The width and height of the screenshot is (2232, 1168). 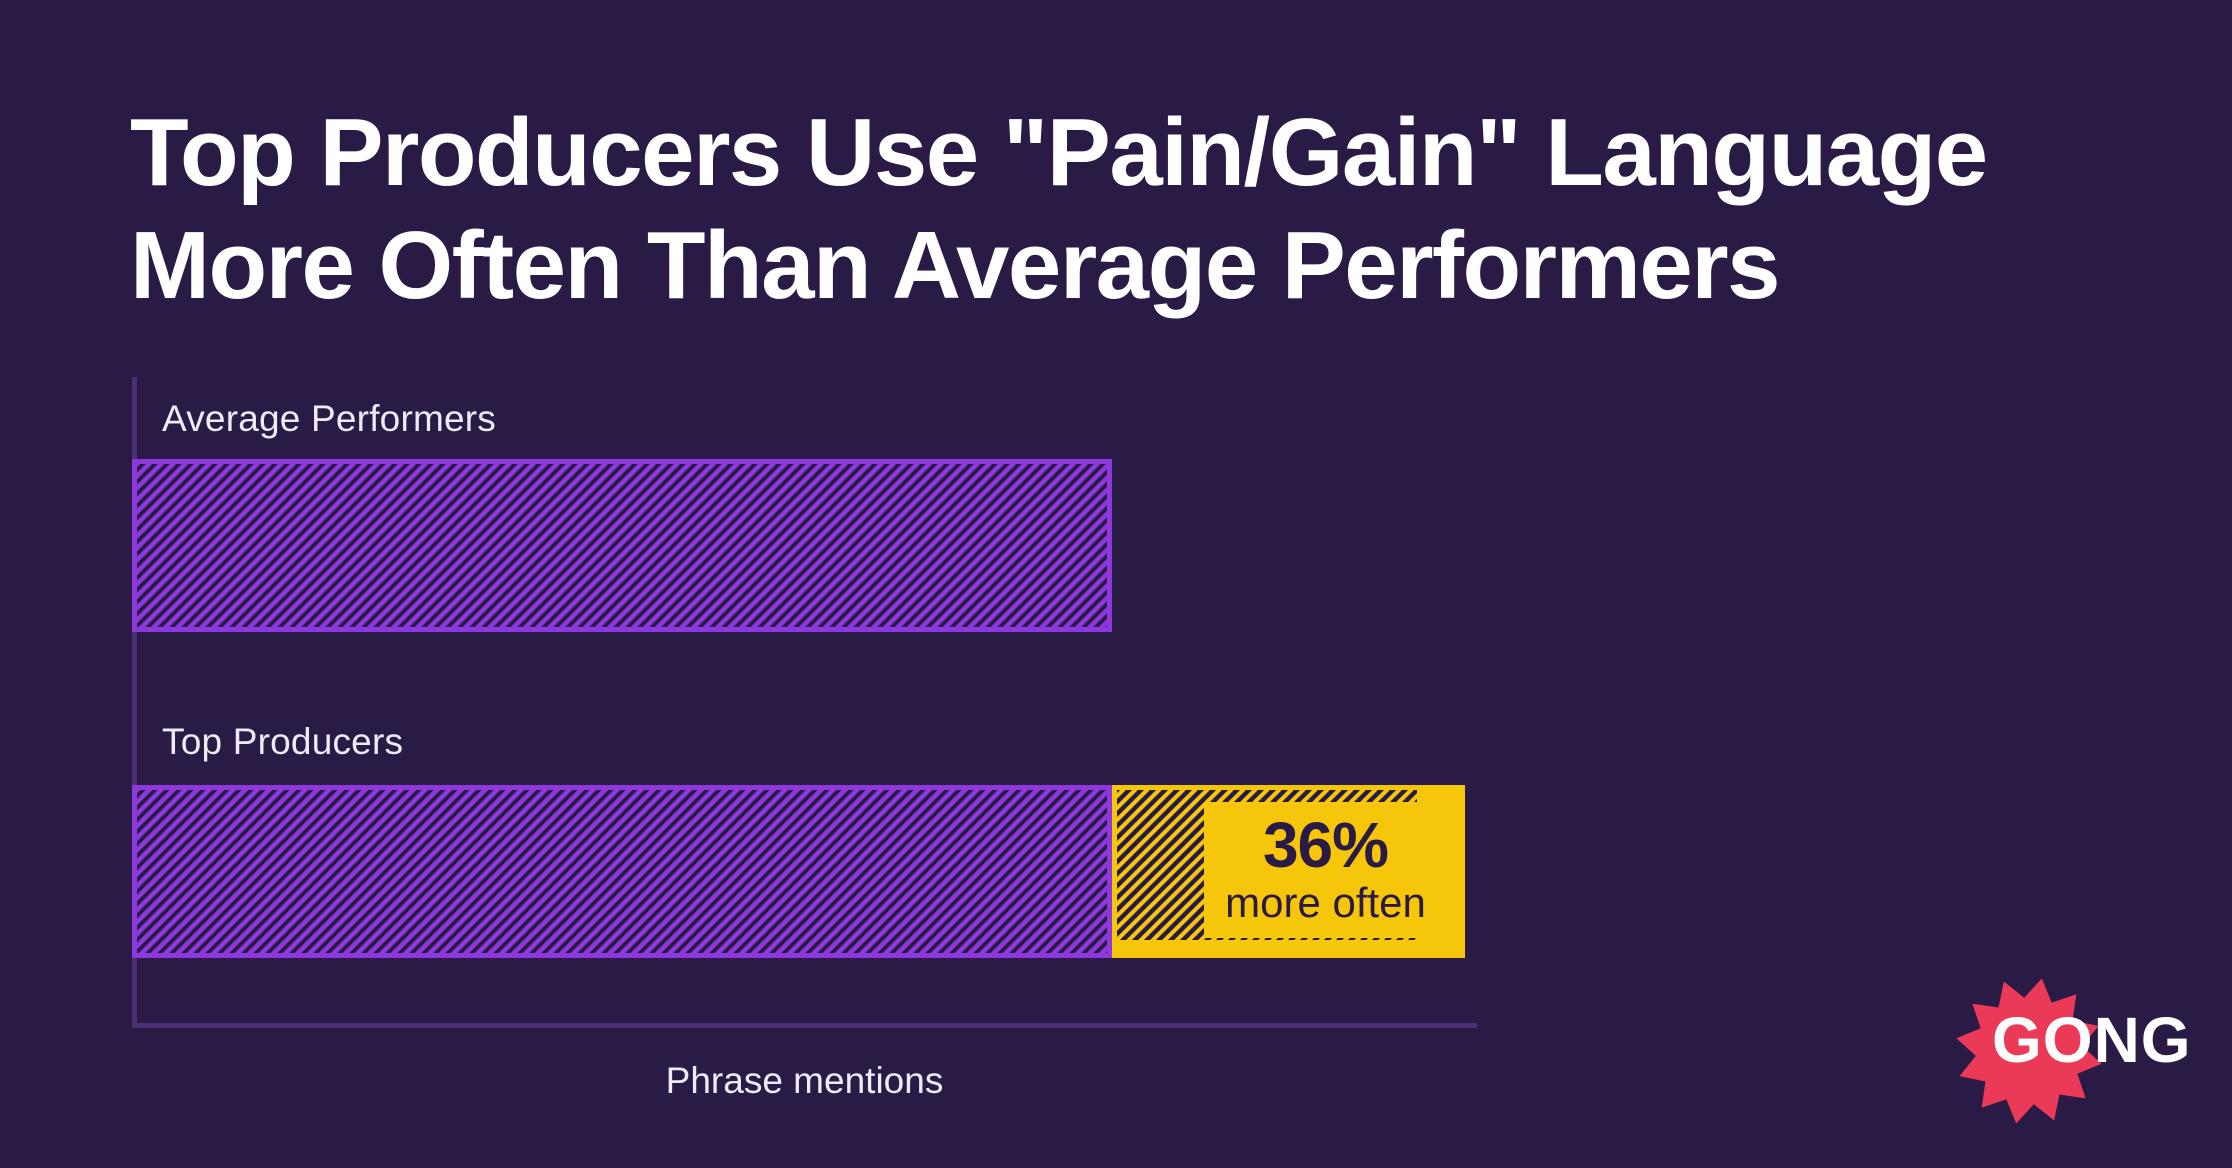 I want to click on bar-label-top-producers: Top Producers, so click(x=283, y=741).